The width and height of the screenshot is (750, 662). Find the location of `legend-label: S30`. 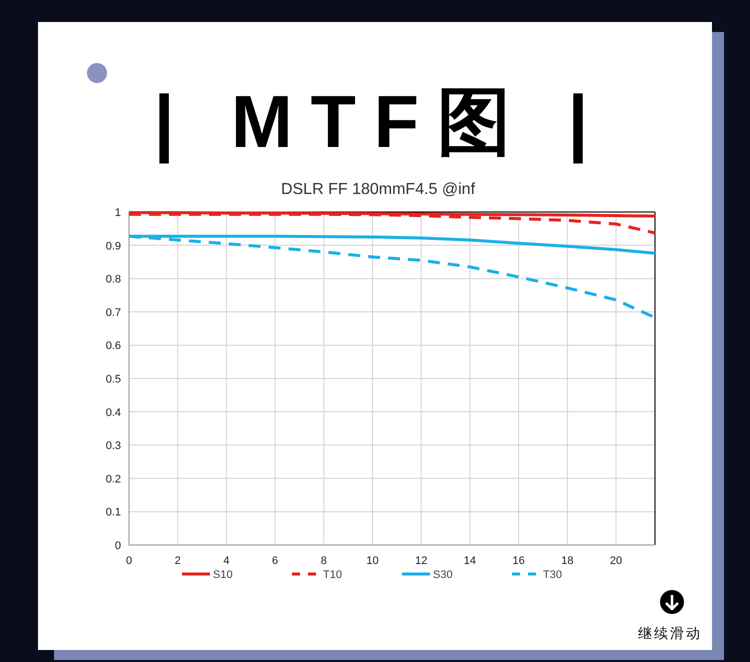

legend-label: S30 is located at coordinates (443, 575).